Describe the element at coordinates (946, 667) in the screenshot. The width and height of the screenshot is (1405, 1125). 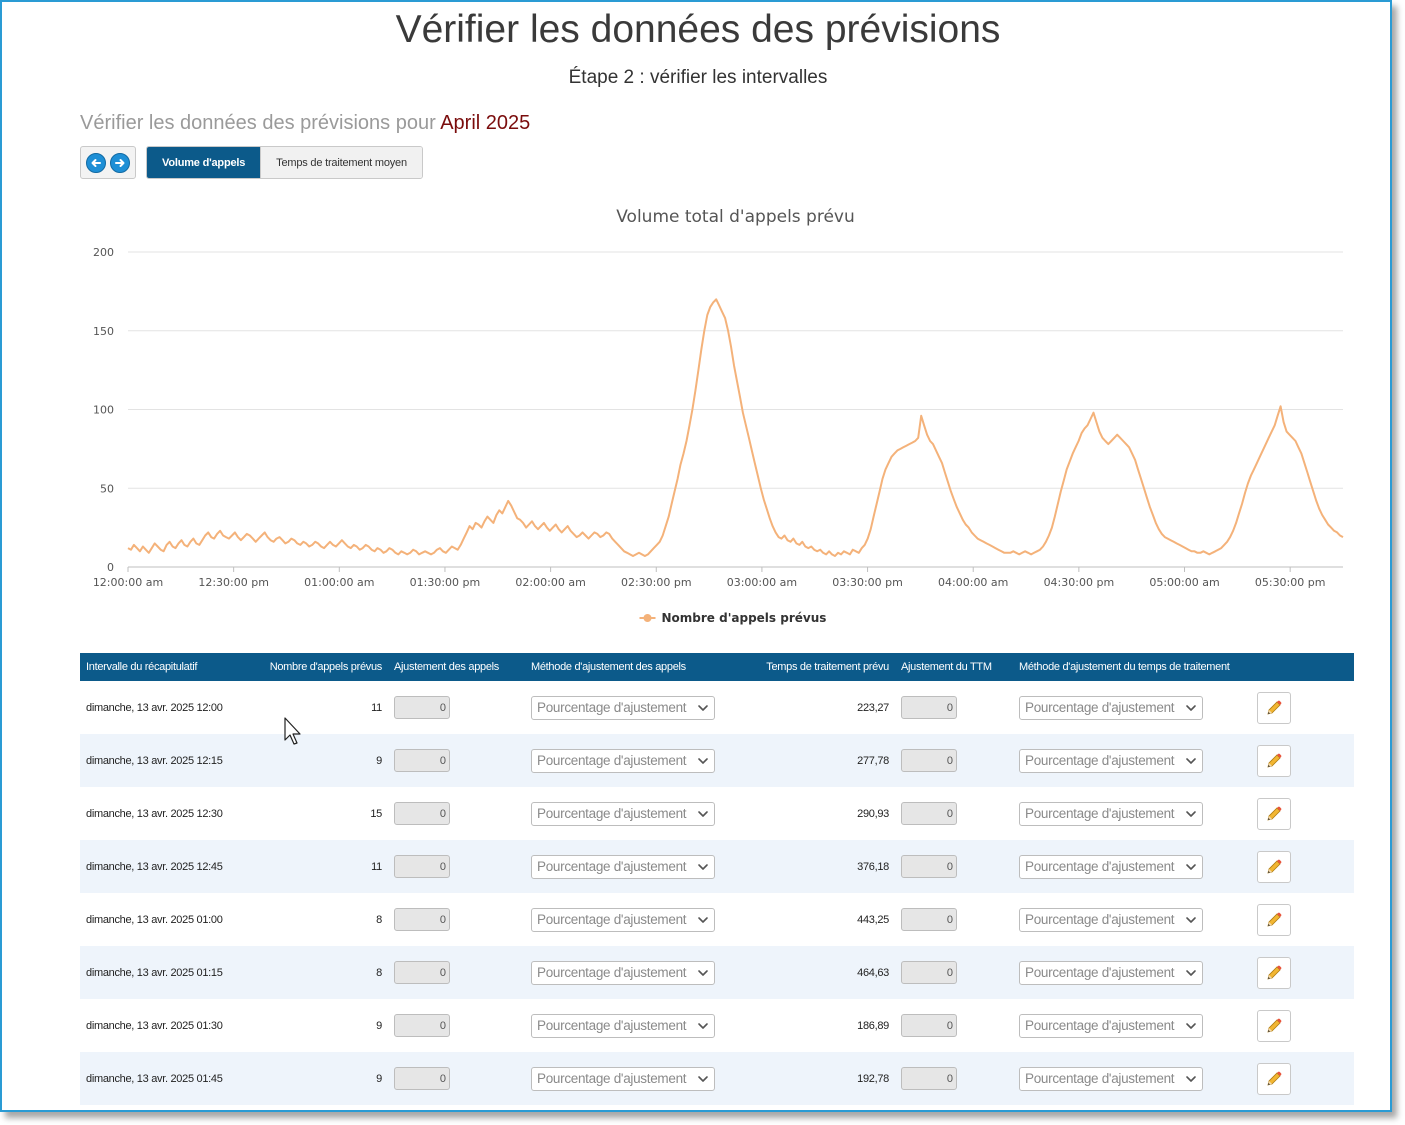
I see `header-aht-adjustment: Ajustement du TTM` at that location.